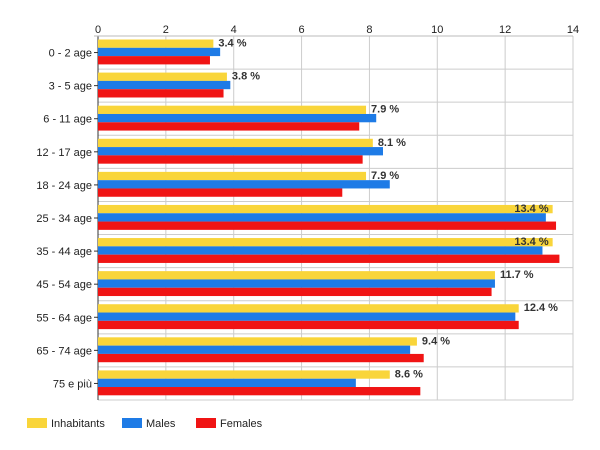 This screenshot has height=450, width=600. What do you see at coordinates (437, 30) in the screenshot?
I see `x-tick-label: 10` at bounding box center [437, 30].